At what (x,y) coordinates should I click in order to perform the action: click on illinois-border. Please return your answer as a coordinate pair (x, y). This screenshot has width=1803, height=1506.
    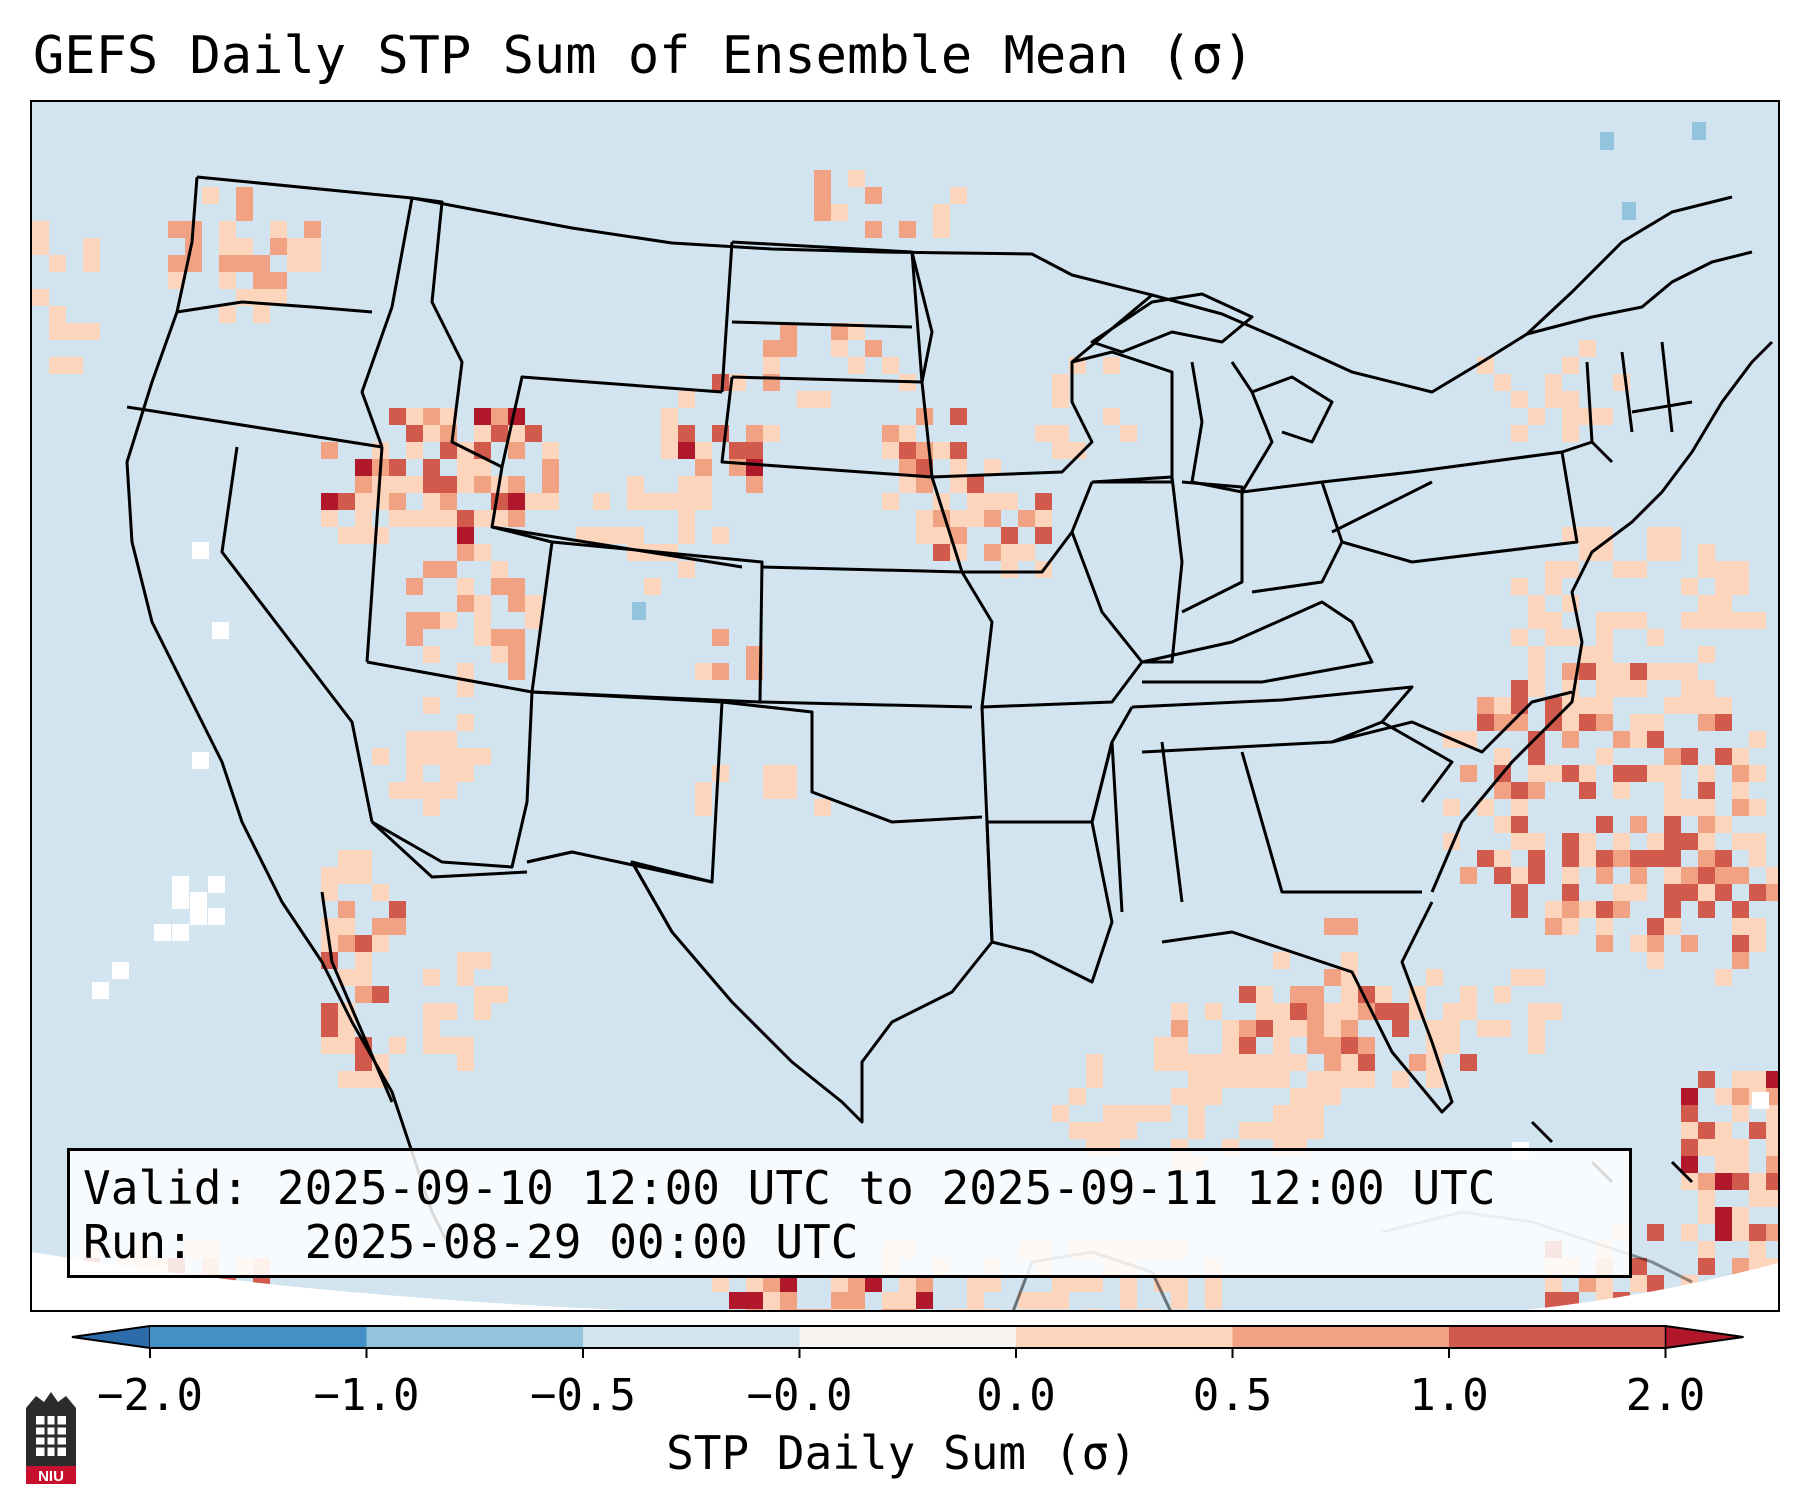
    Looking at the image, I should click on (1137, 569).